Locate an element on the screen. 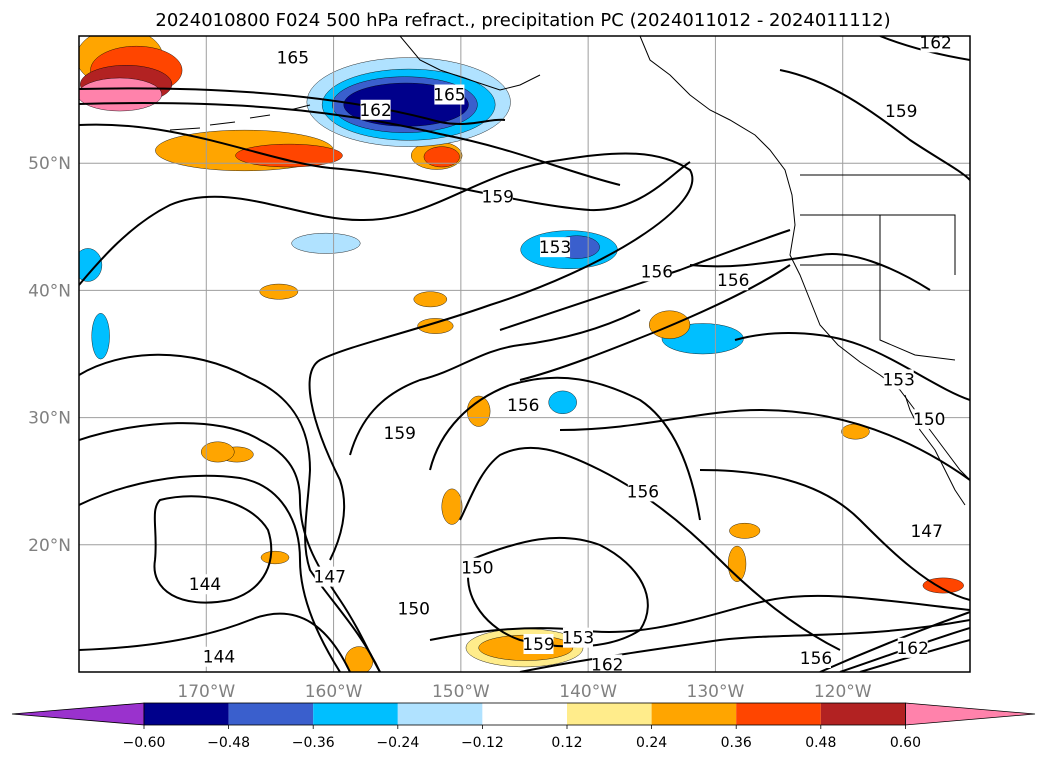 This screenshot has width=1047, height=765. contour-153-trough is located at coordinates (230, 512).